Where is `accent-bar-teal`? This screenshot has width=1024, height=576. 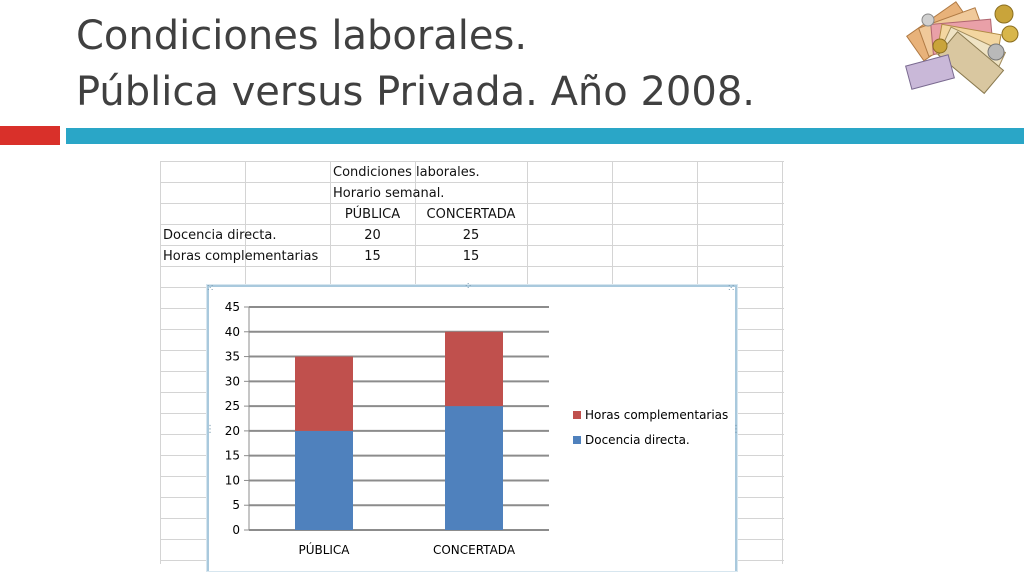
accent-bar-teal is located at coordinates (545, 136).